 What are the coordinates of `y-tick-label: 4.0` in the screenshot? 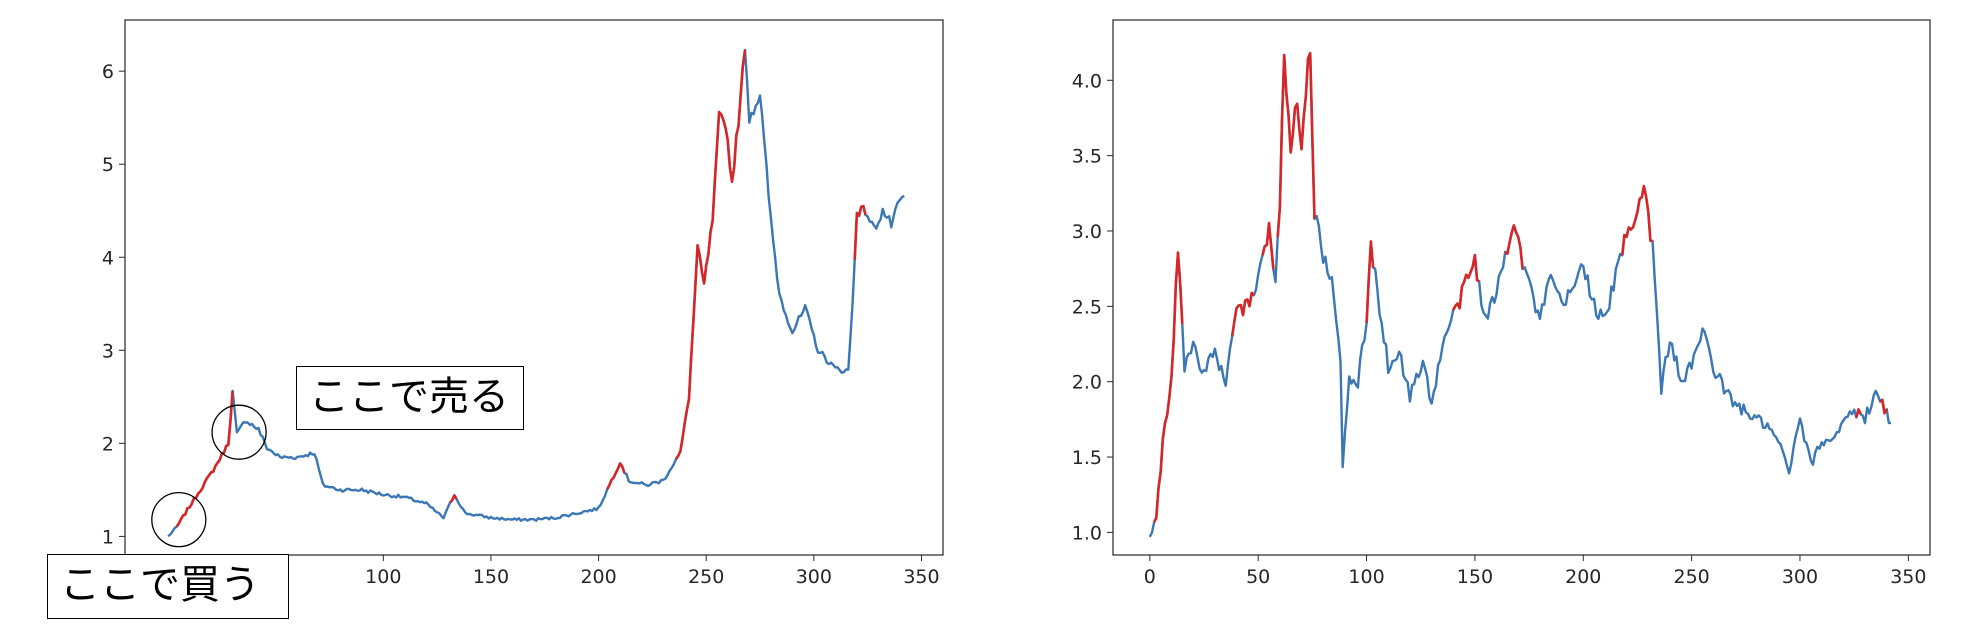 It's located at (1087, 81).